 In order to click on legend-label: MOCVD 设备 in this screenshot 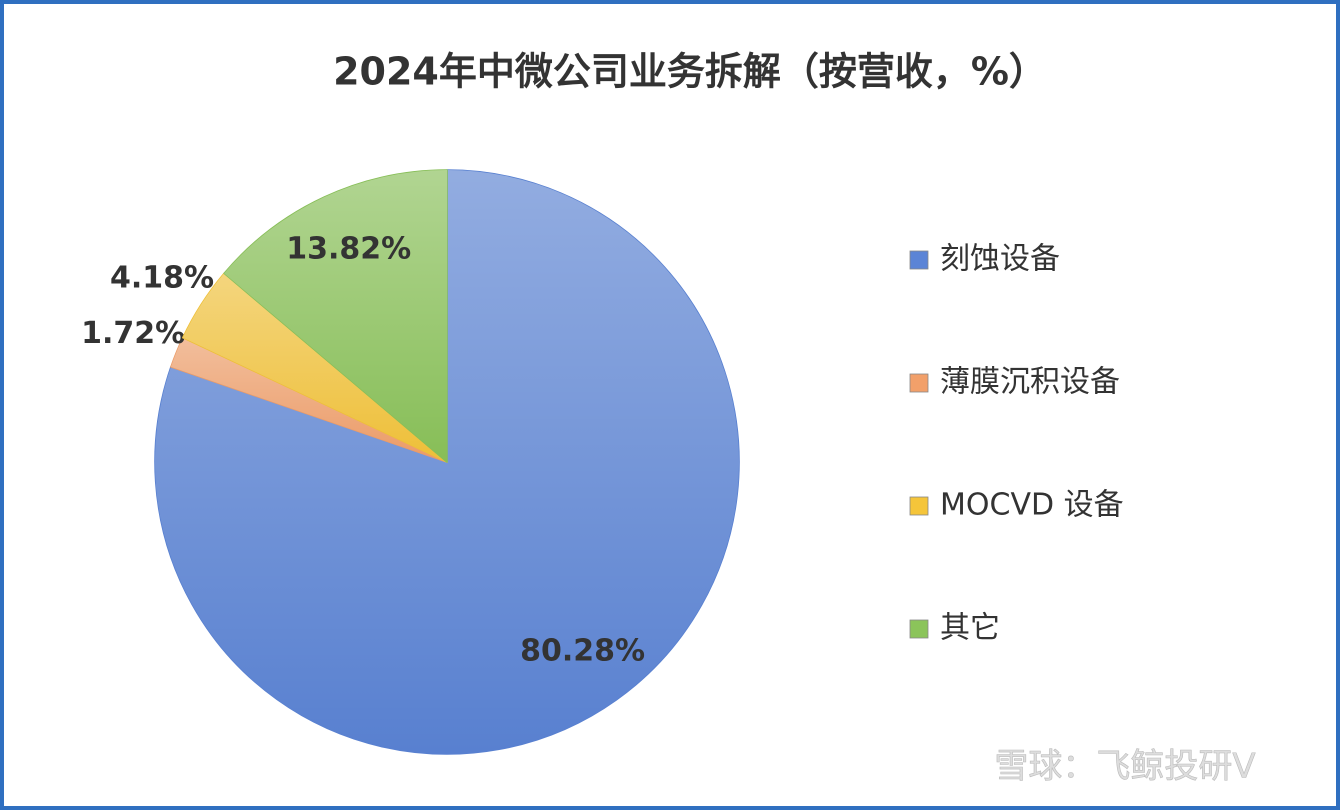, I will do `click(1032, 505)`.